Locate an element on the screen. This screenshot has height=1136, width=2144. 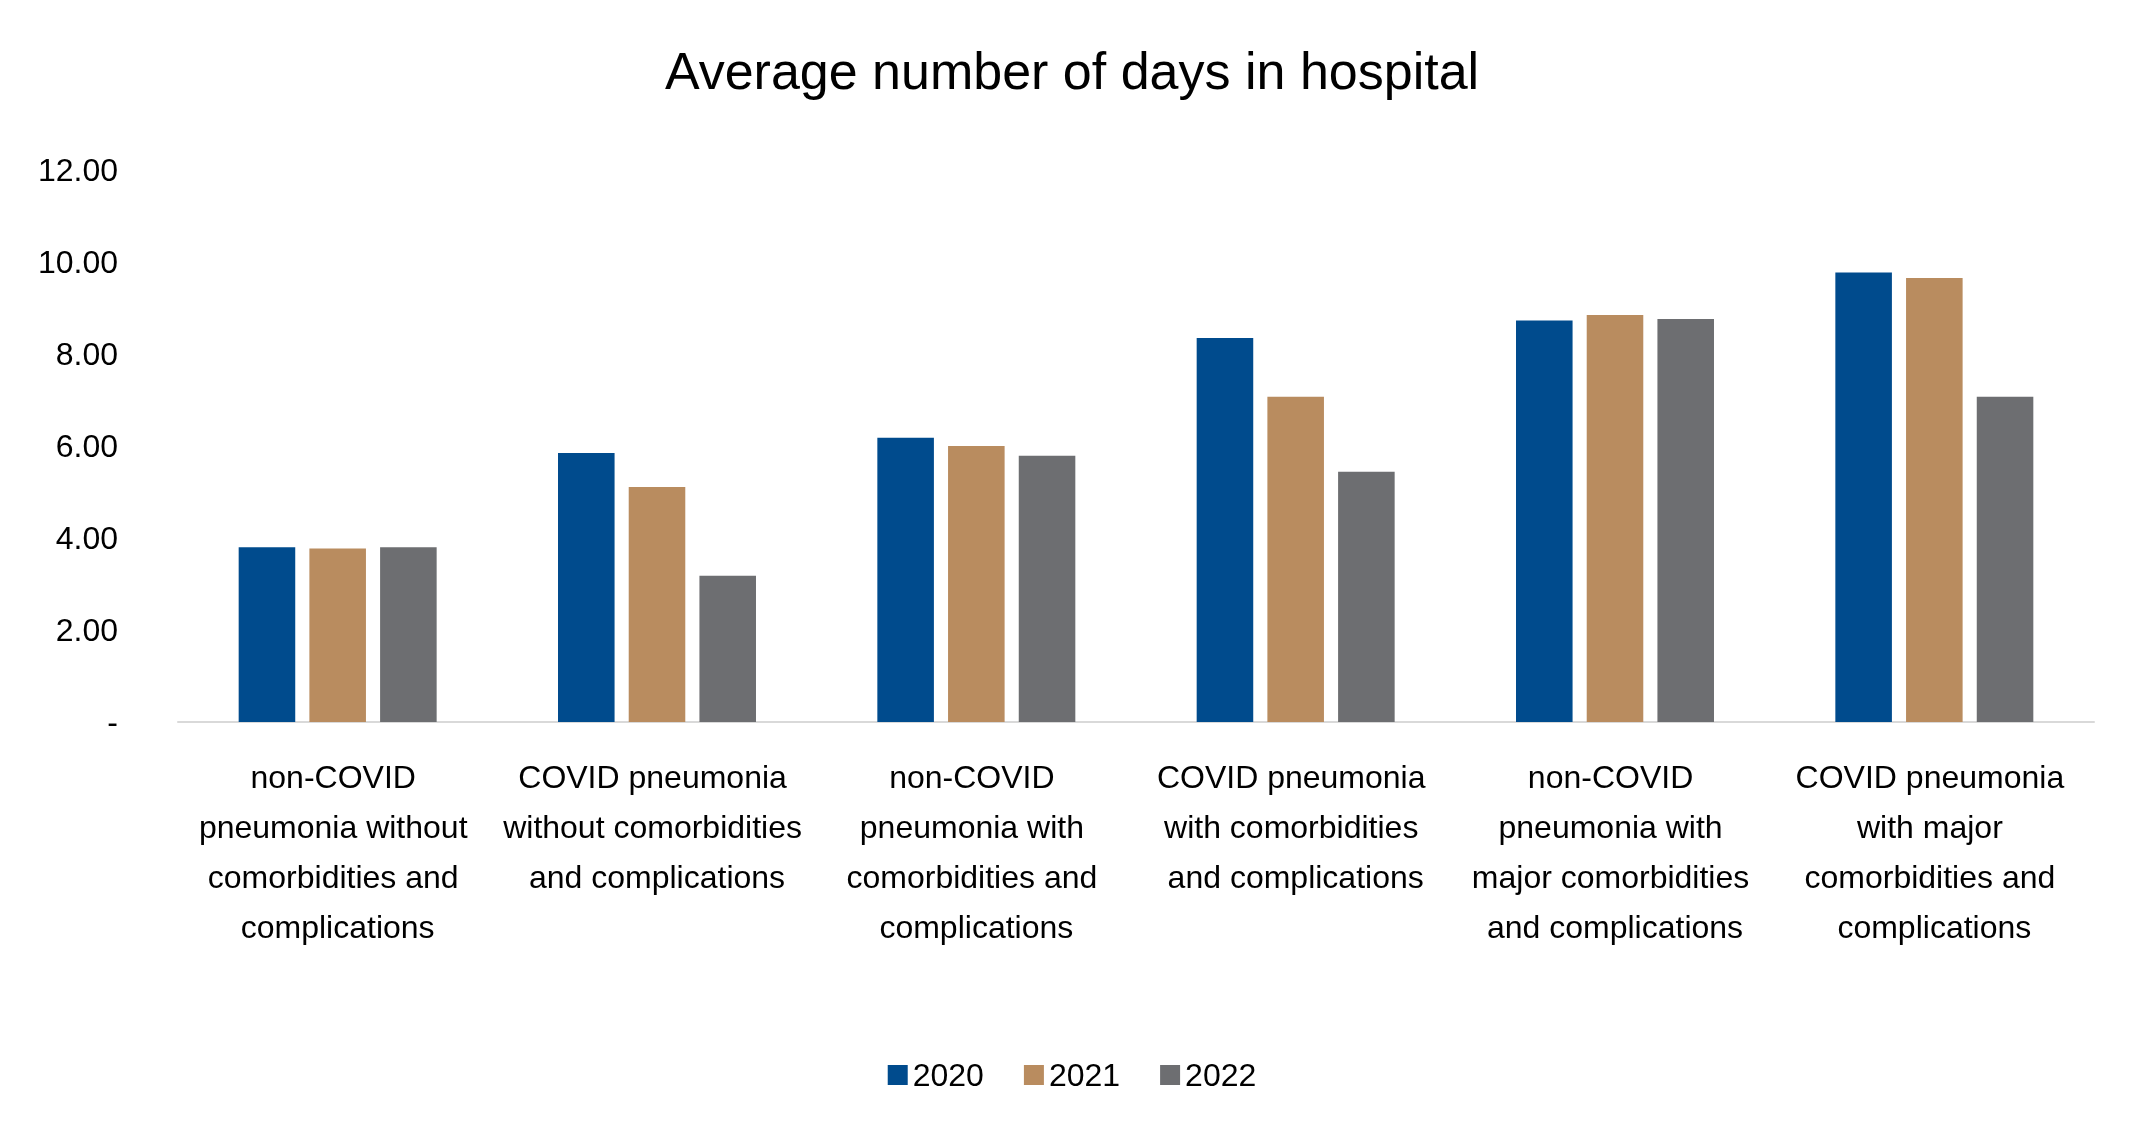
legend-label: 2022 is located at coordinates (1221, 1075).